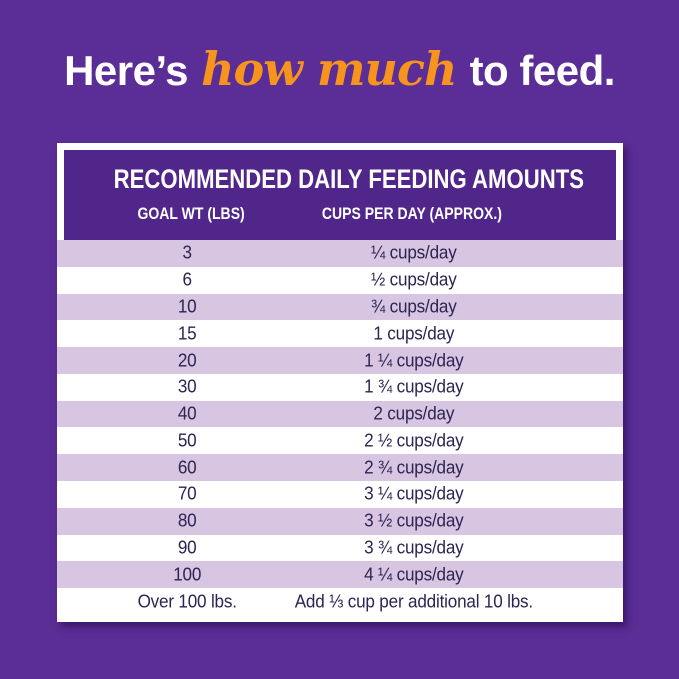  Describe the element at coordinates (413, 333) in the screenshot. I see `cups-cell: 1 cups/day` at that location.